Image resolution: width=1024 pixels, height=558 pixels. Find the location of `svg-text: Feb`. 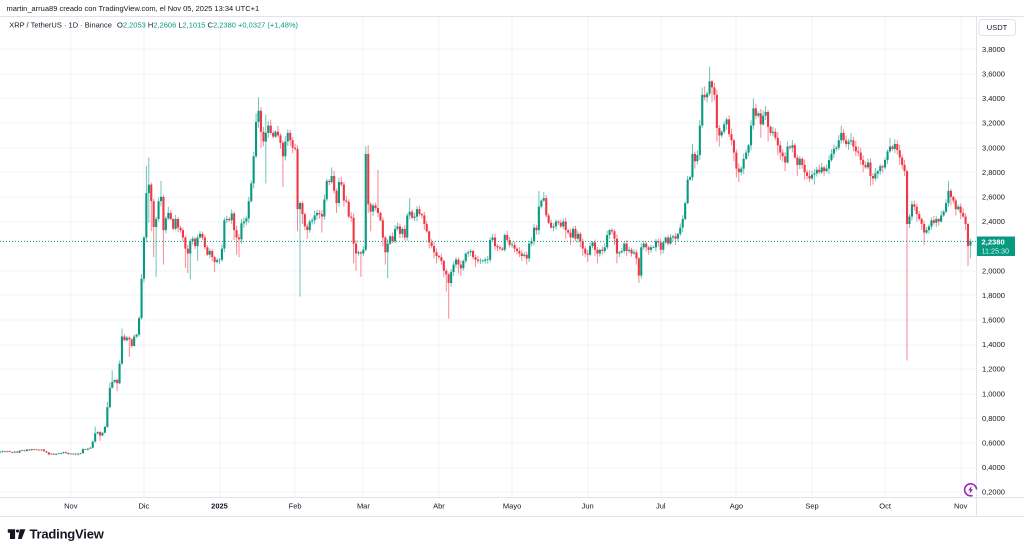

svg-text: Feb is located at coordinates (295, 506).